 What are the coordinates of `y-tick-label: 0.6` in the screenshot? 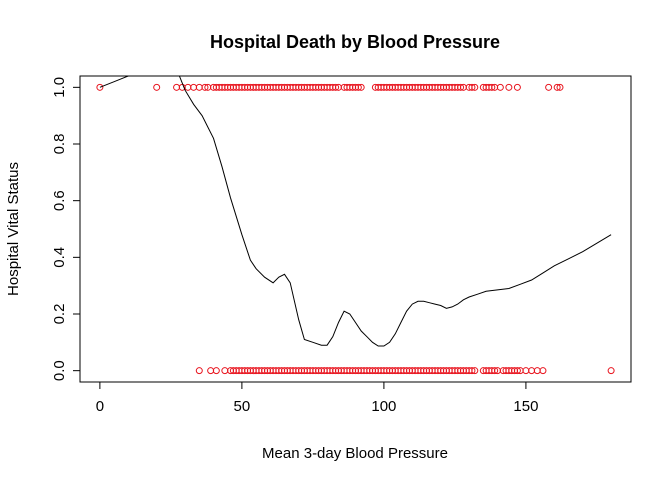 It's located at (59, 200).